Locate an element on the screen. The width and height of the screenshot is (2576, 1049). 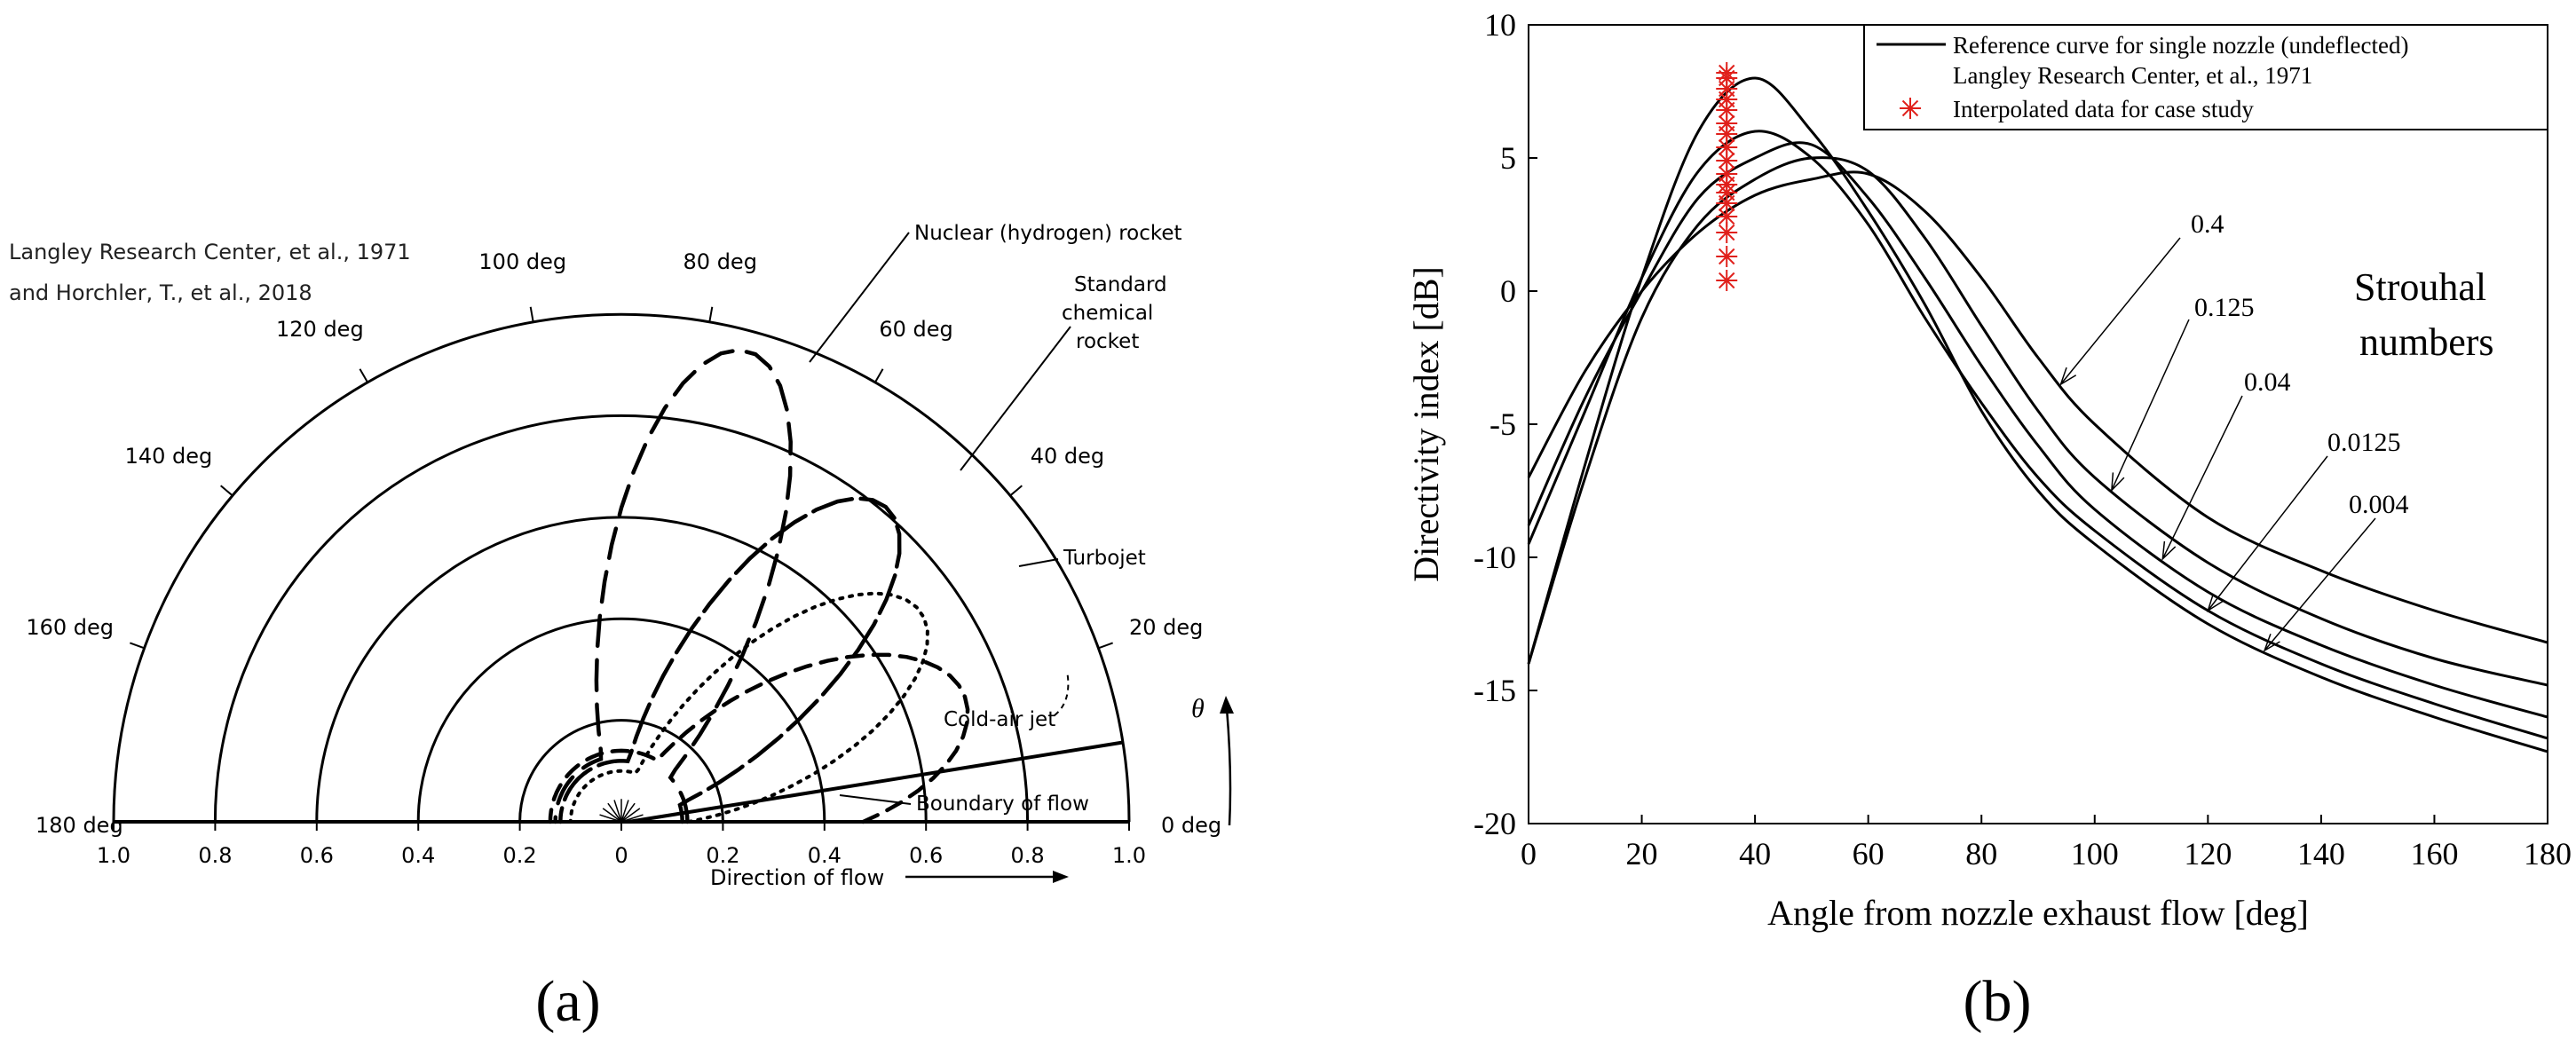
y-tick-label-2: 0 is located at coordinates (1508, 291).